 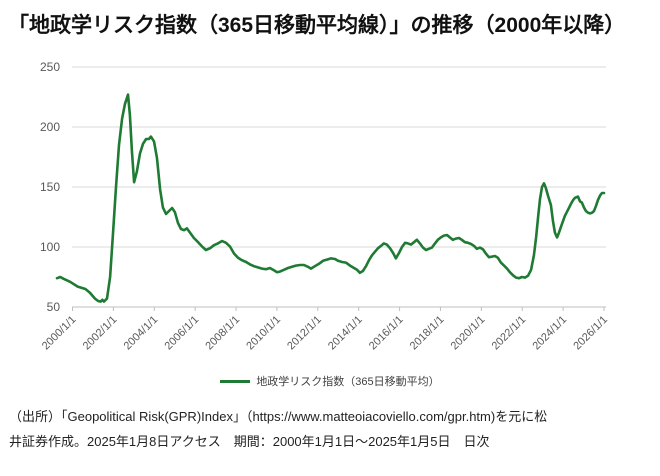 I want to click on y-tick-label: 100, so click(x=50, y=247).